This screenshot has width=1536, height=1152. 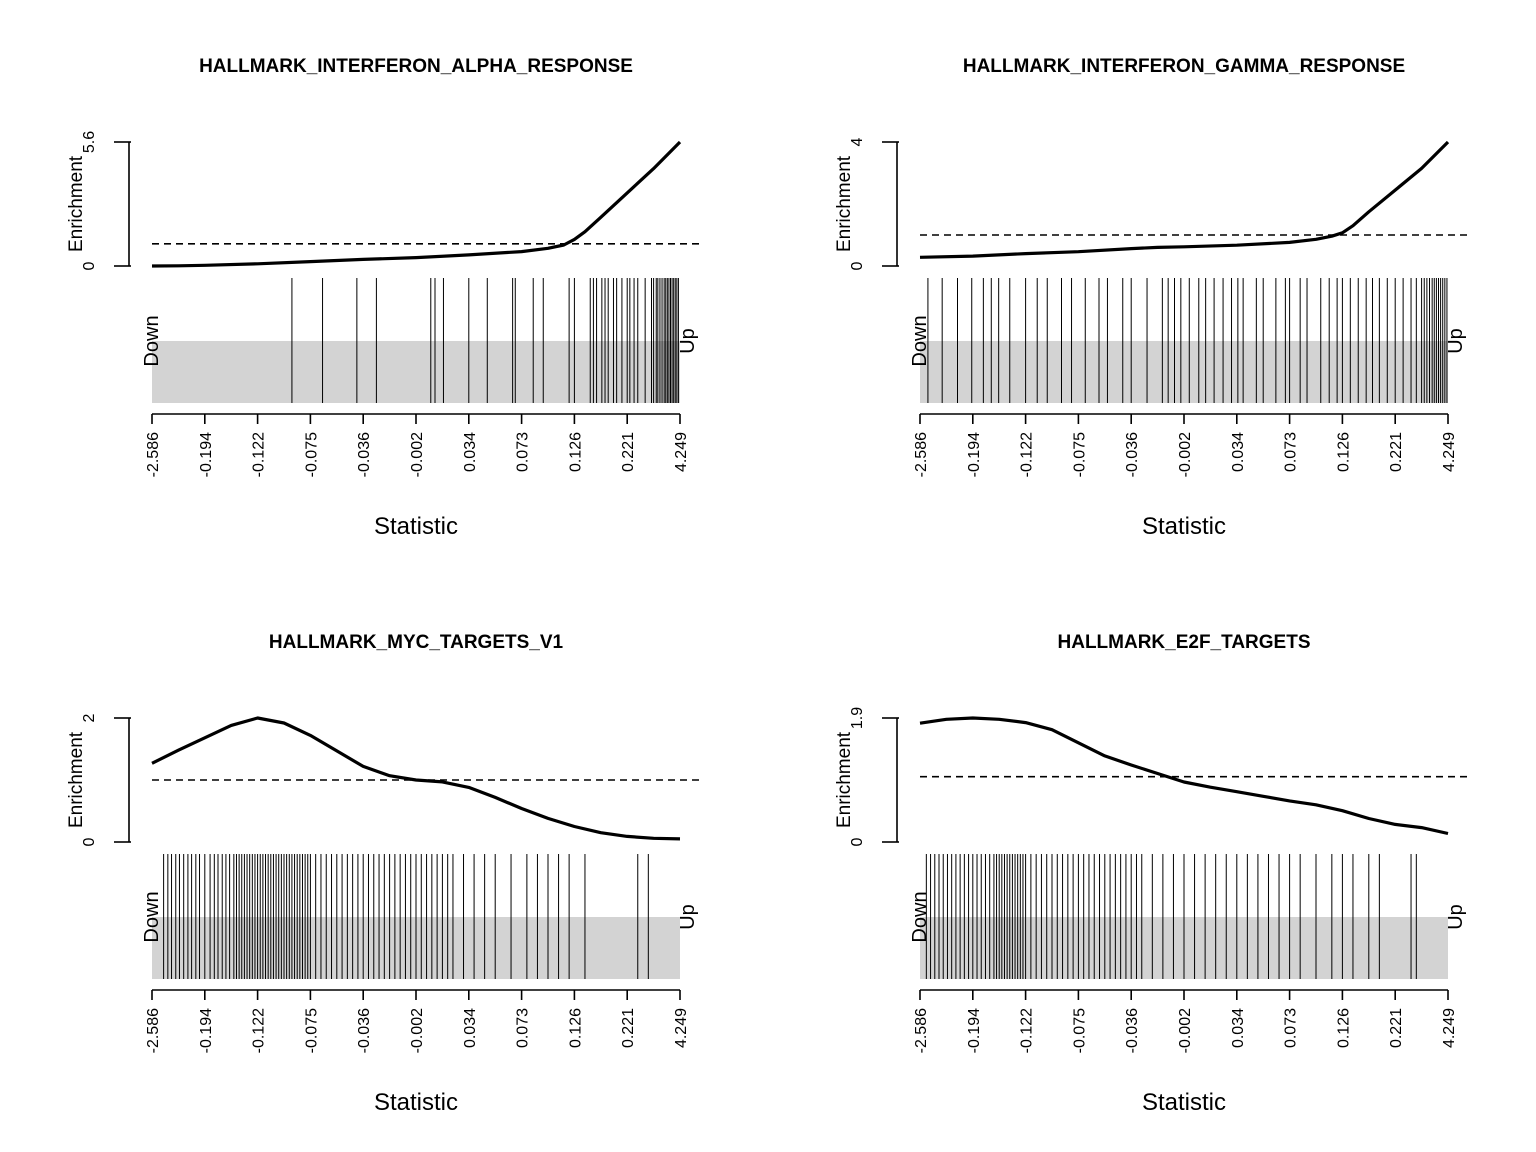 I want to click on y-tick-label: 5.6, so click(x=89, y=142).